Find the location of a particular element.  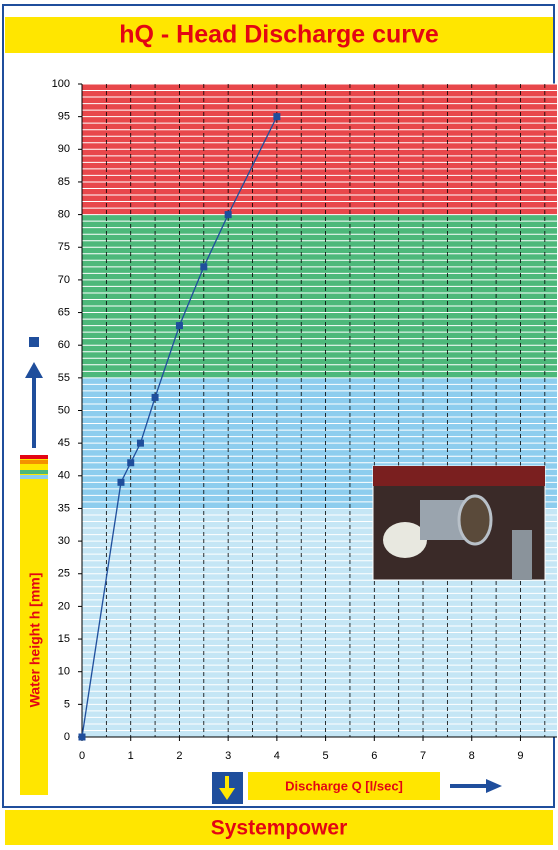

x-tick-label: 9 is located at coordinates (520, 756).